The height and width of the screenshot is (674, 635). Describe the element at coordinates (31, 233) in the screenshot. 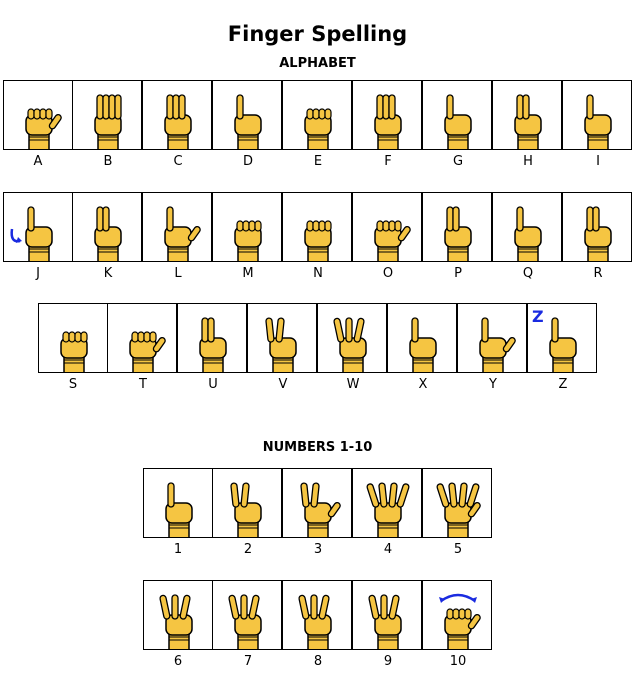

I see `pinky-j-motion-icon` at that location.